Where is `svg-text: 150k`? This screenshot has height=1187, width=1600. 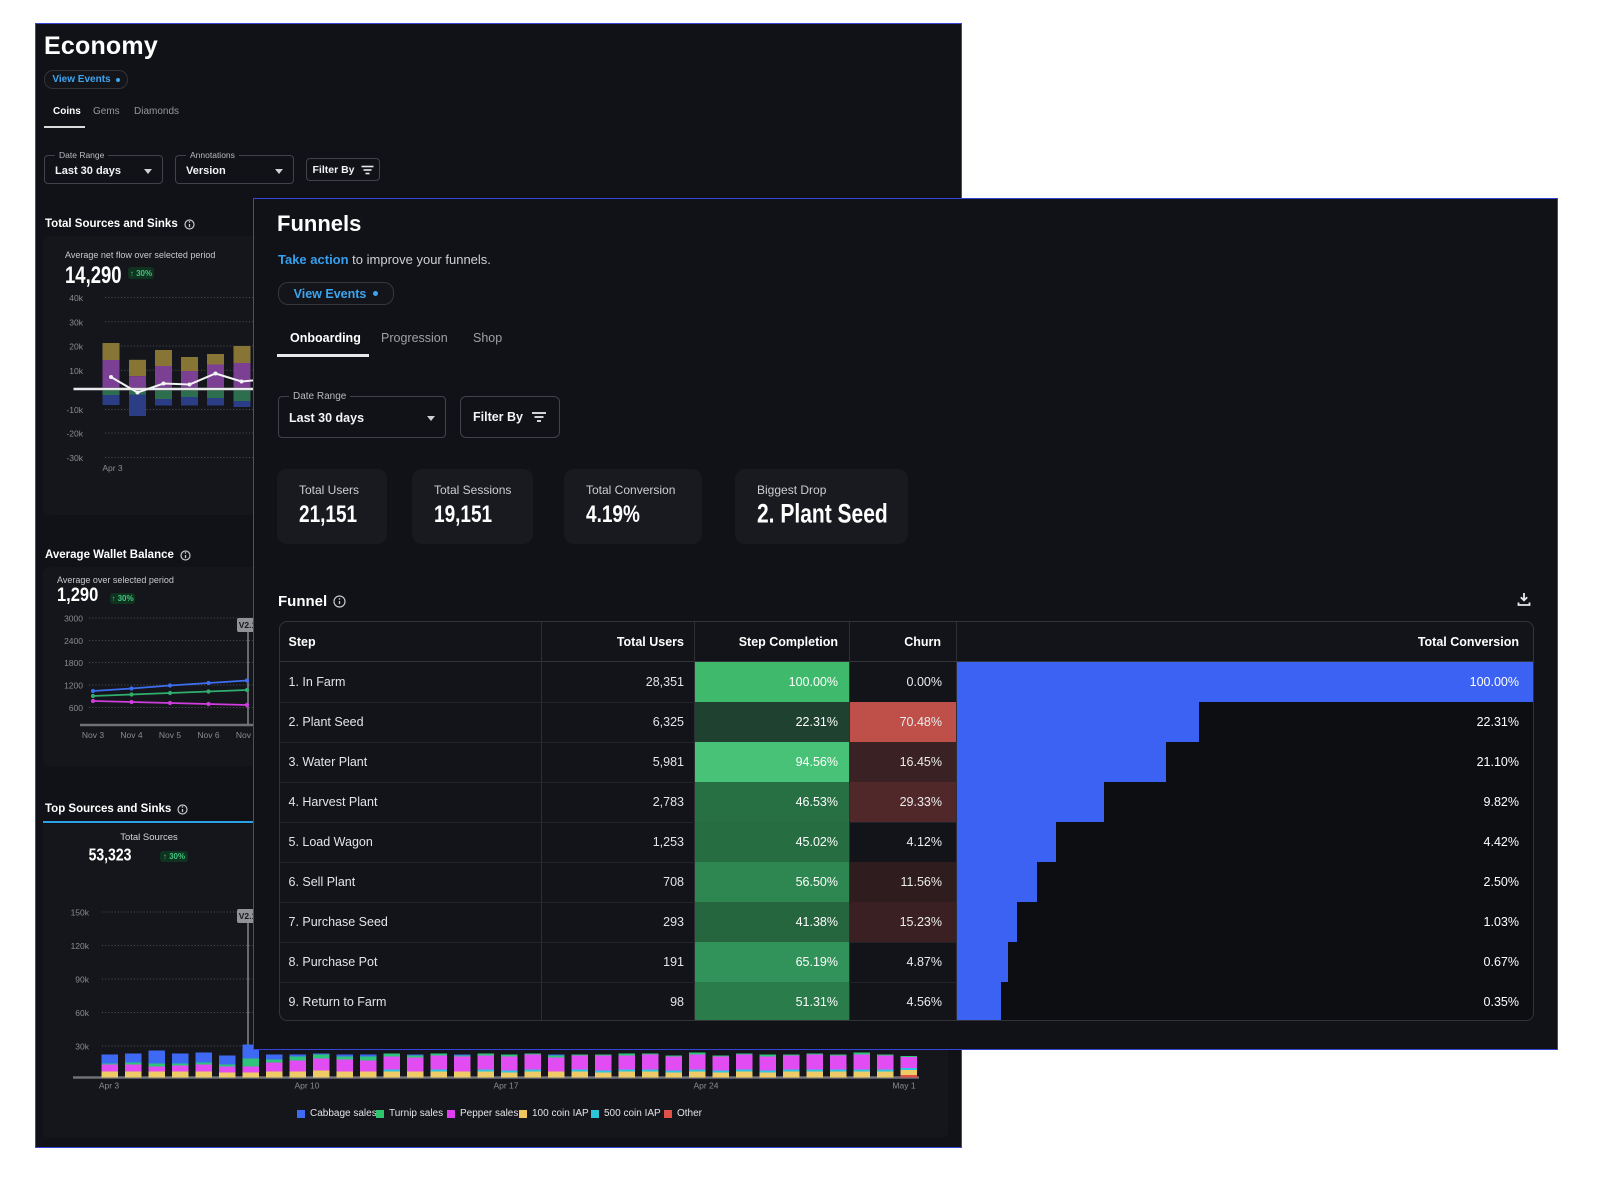 svg-text: 150k is located at coordinates (80, 913).